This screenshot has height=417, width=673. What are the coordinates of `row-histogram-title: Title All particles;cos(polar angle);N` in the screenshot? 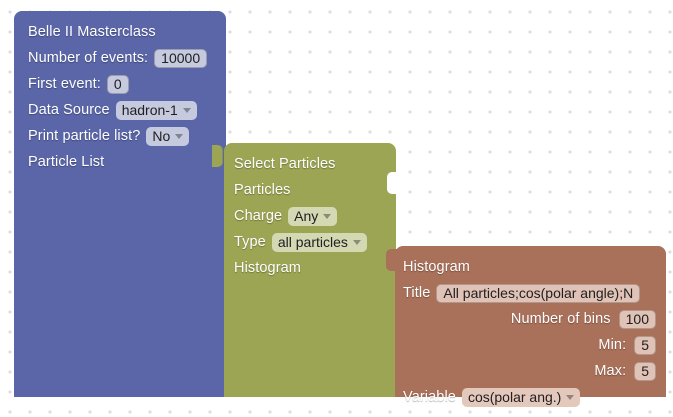 It's located at (534, 293).